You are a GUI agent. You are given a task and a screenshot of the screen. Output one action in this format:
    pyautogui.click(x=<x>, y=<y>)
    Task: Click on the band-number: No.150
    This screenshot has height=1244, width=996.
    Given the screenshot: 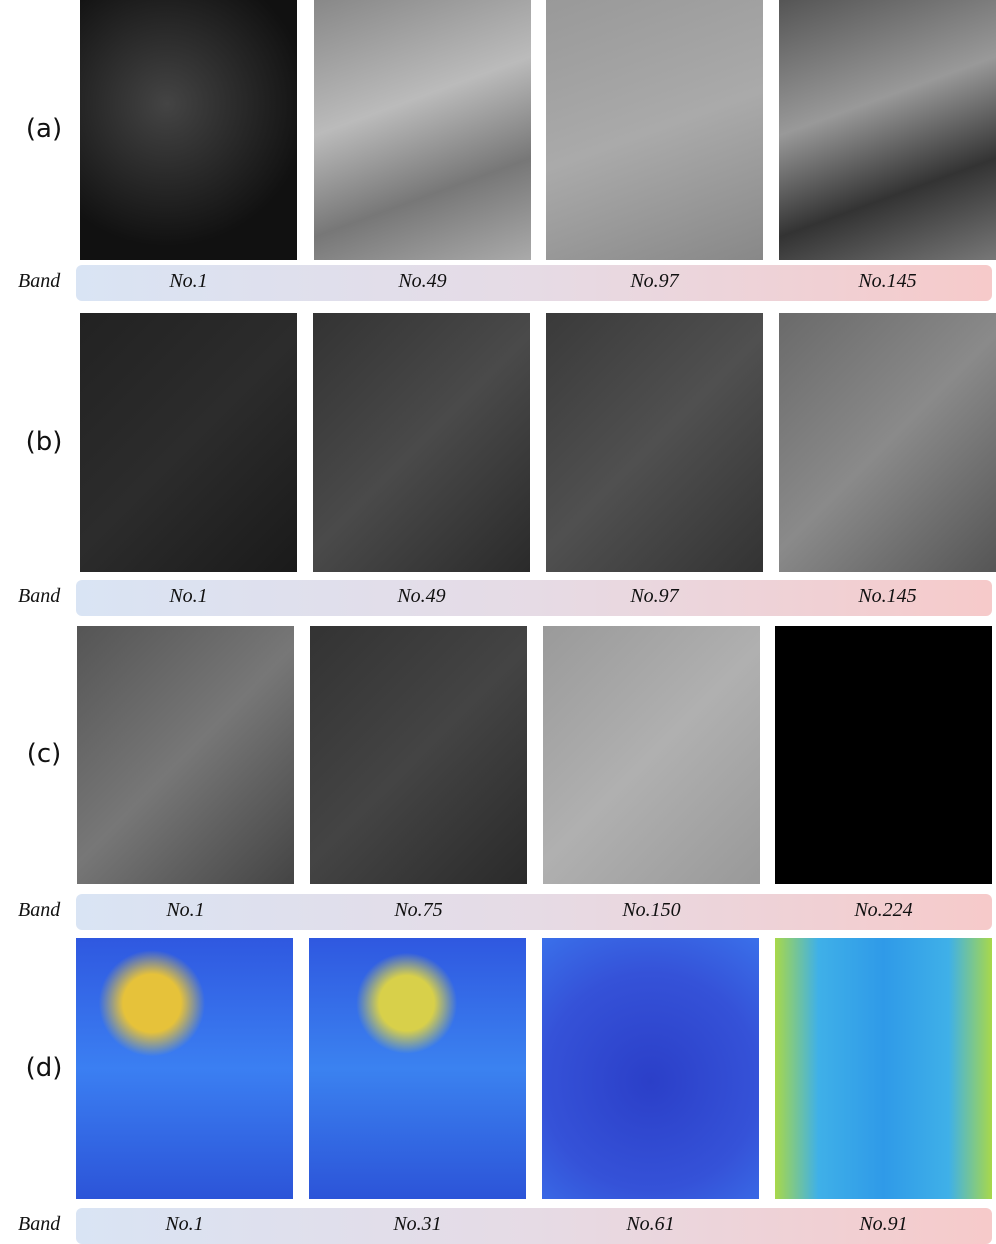 What is the action you would take?
    pyautogui.click(x=651, y=910)
    